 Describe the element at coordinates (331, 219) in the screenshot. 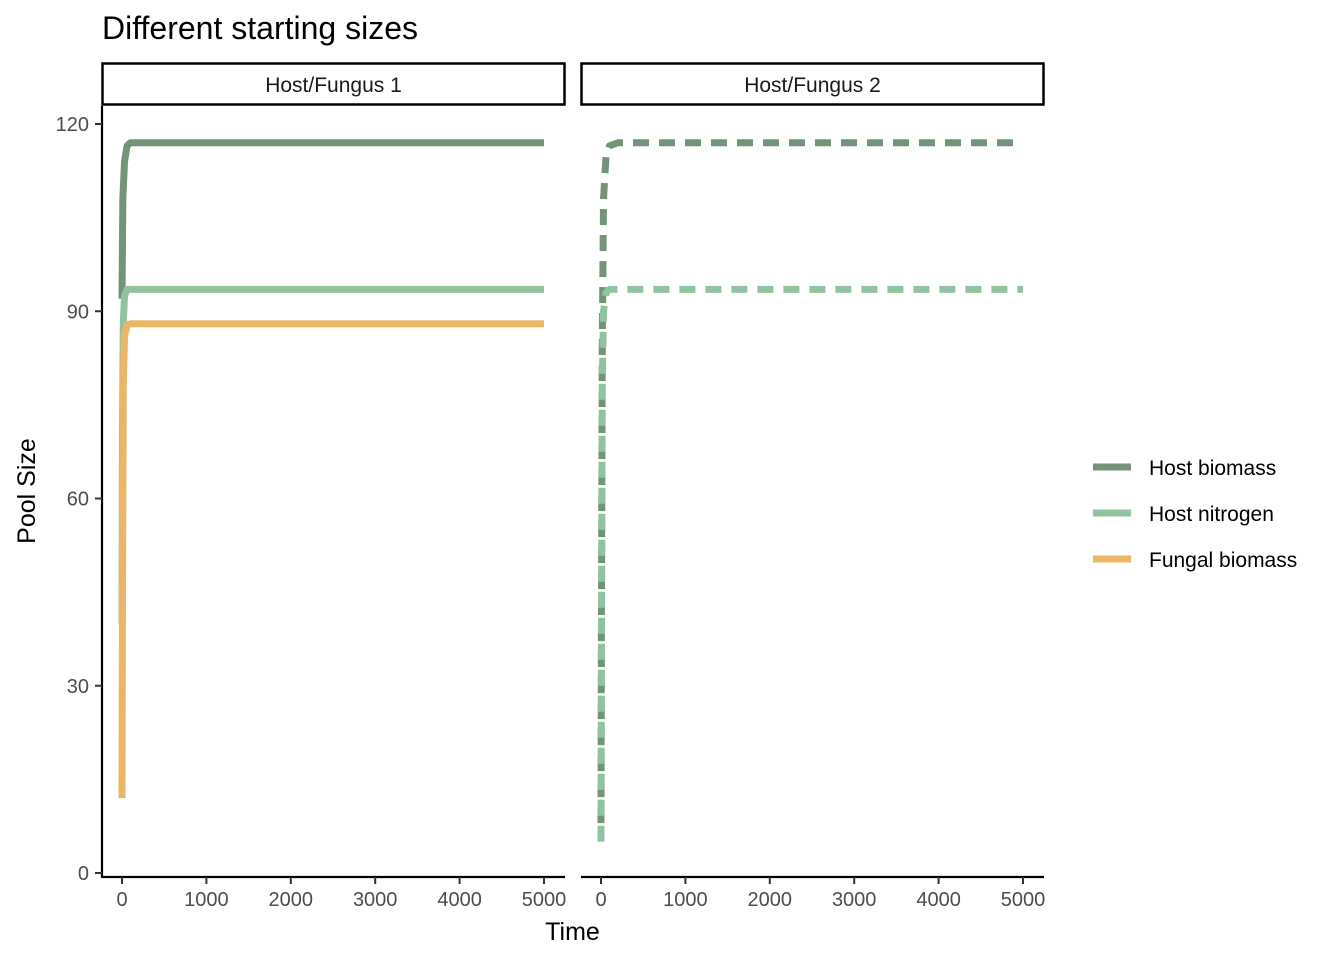

I see `series-line-host-biomass` at that location.